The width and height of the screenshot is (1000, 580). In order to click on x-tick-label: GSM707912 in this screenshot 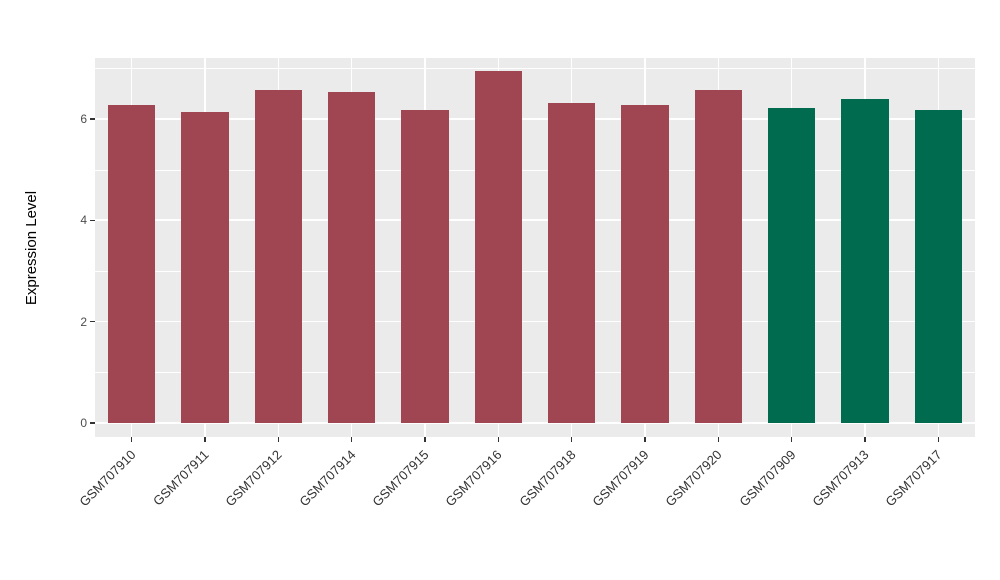, I will do `click(253, 478)`.